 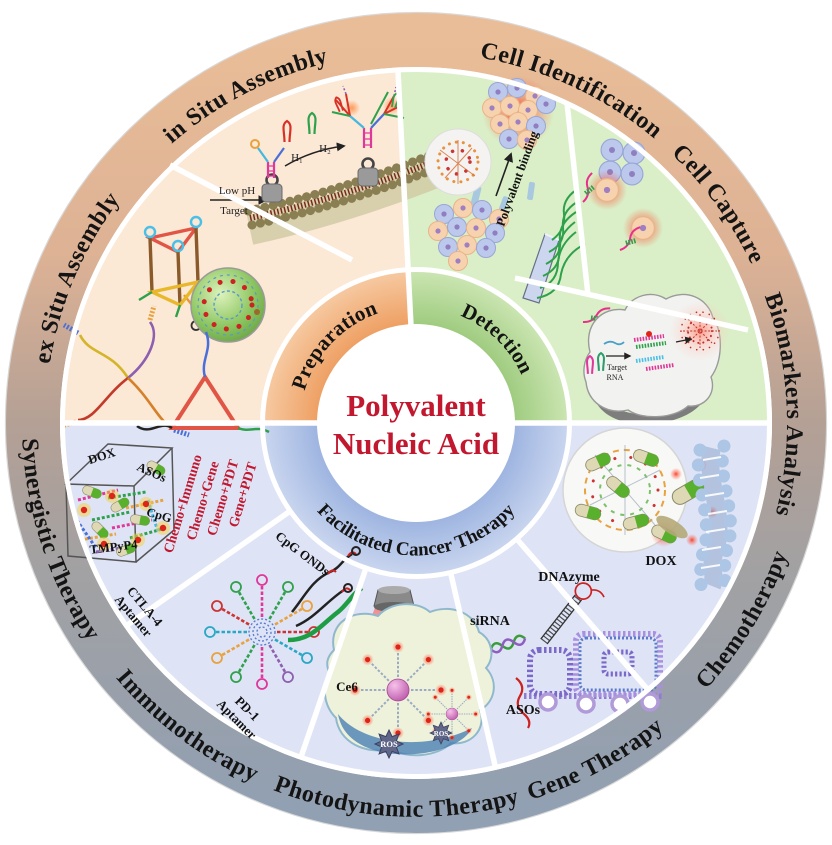 What do you see at coordinates (452, 714) in the screenshot?
I see `ce6-star-small` at bounding box center [452, 714].